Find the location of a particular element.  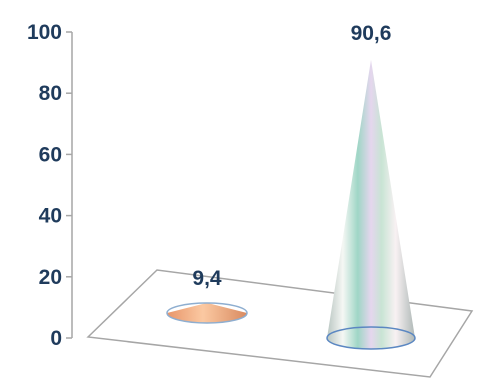

y-tick-label: 60 is located at coordinates (50, 154).